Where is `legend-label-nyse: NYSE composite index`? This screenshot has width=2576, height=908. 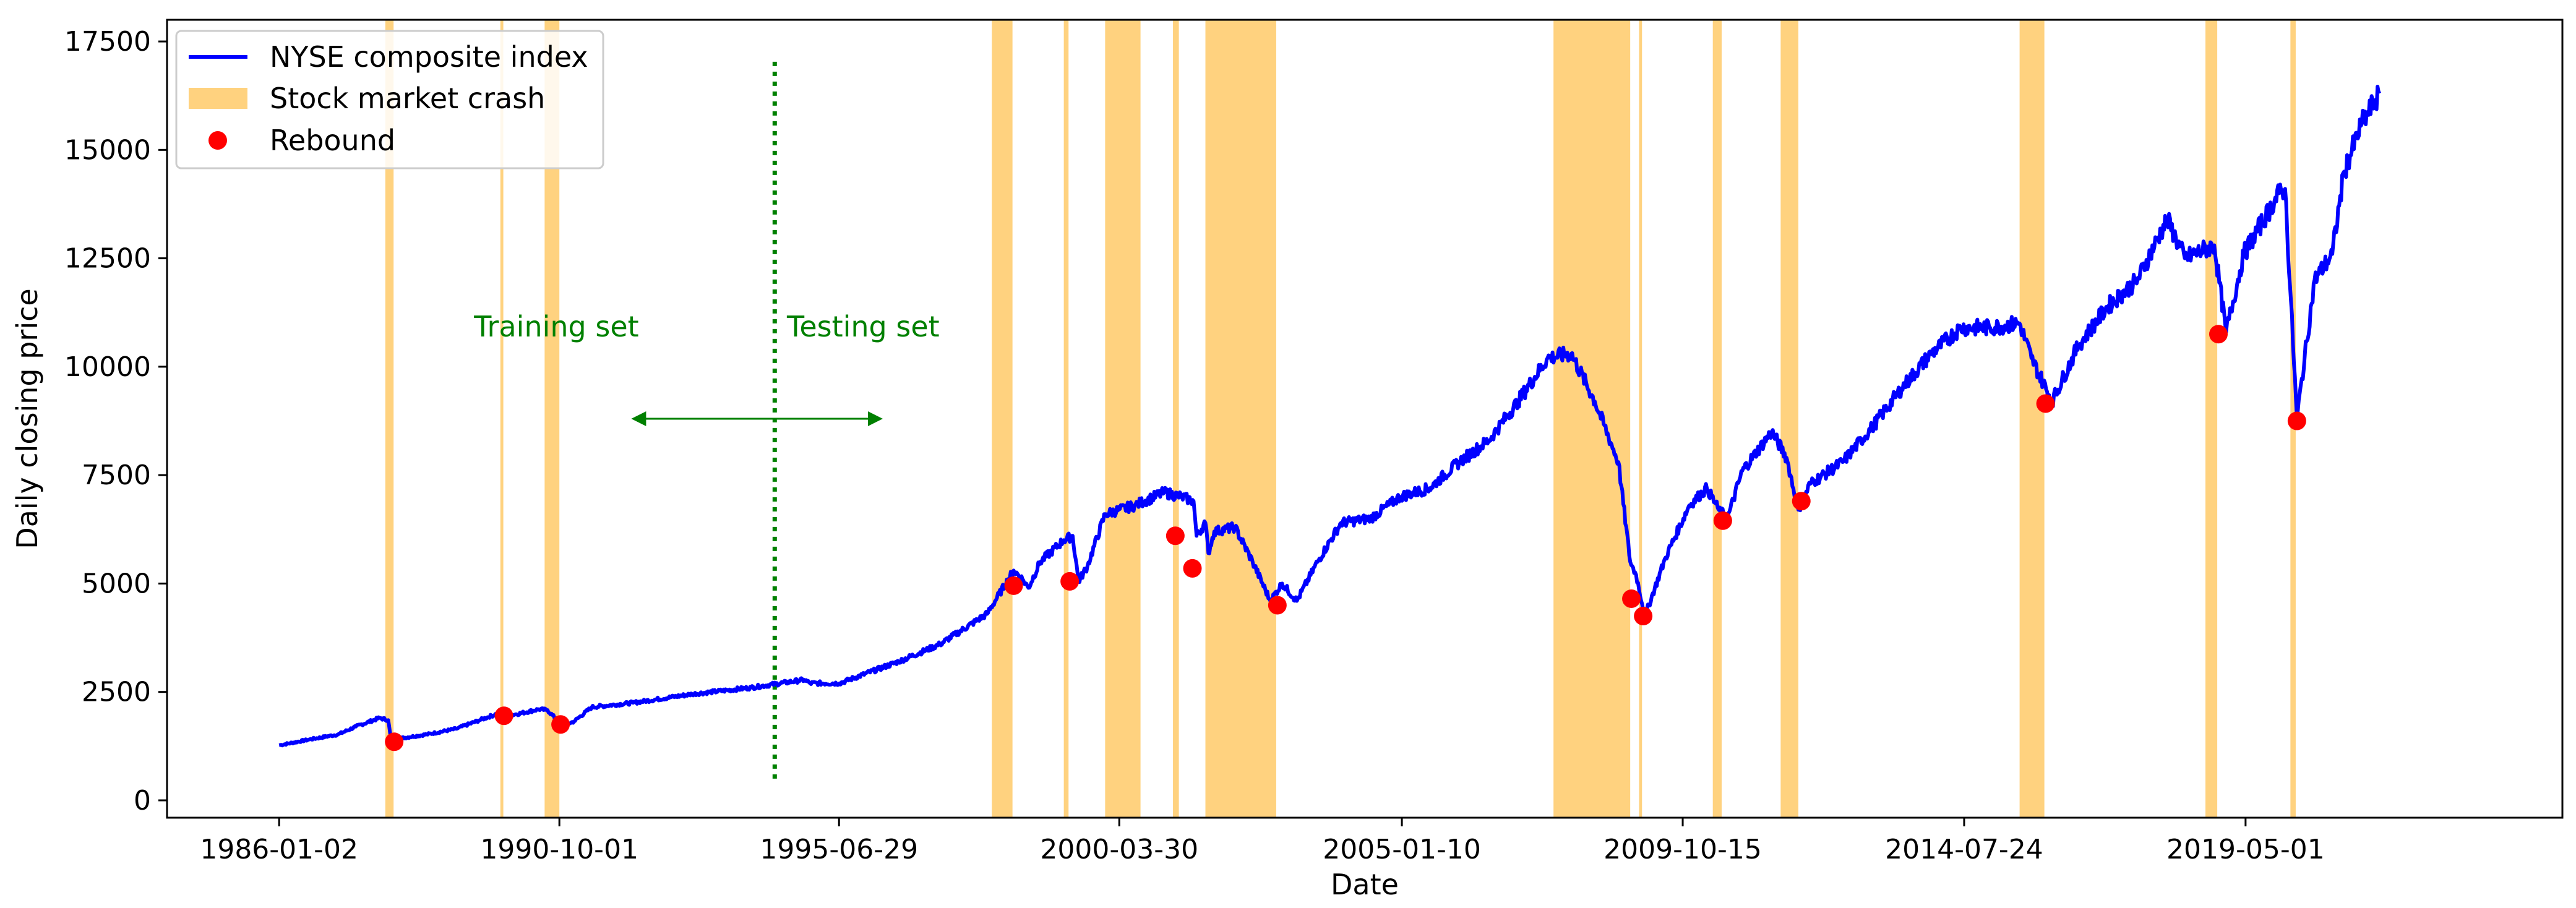
legend-label-nyse: NYSE composite index is located at coordinates (429, 57).